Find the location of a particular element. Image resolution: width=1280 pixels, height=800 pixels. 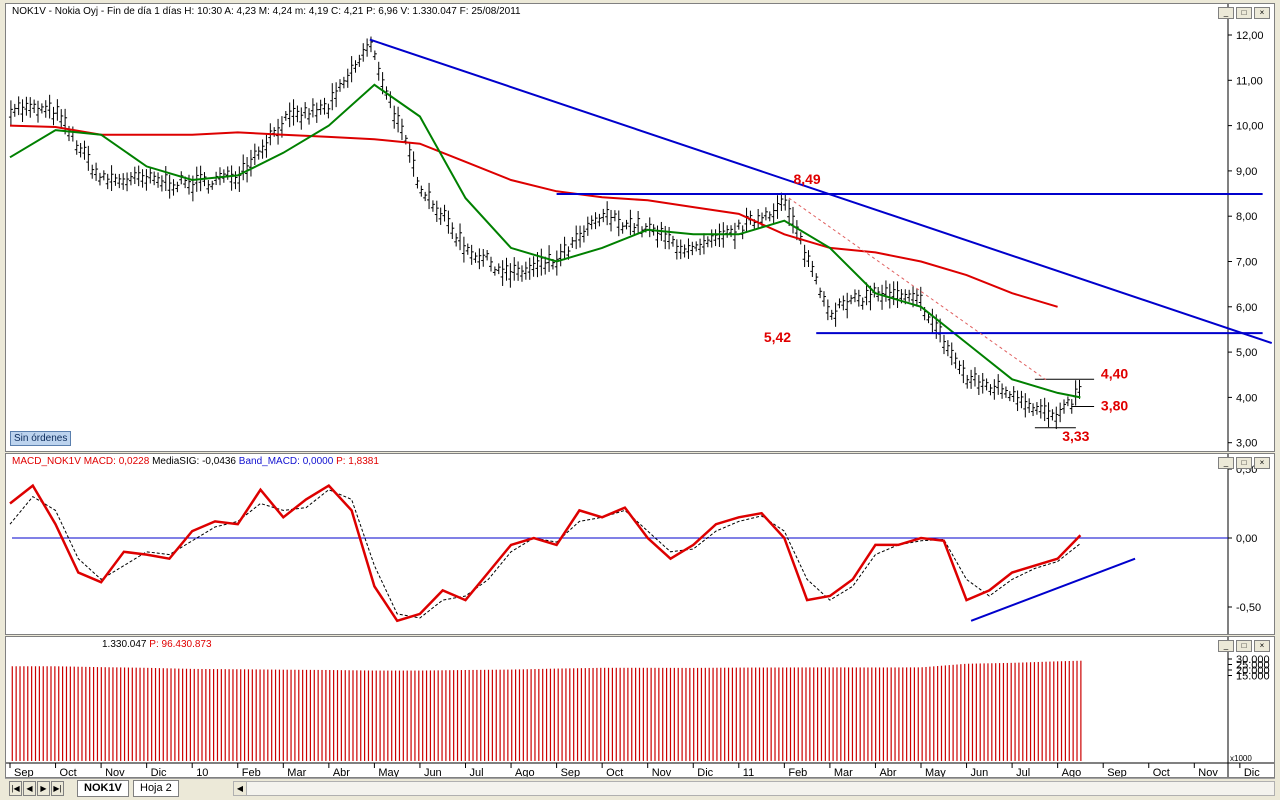

prev-sheet-icon: ◀ is located at coordinates (29, 788).